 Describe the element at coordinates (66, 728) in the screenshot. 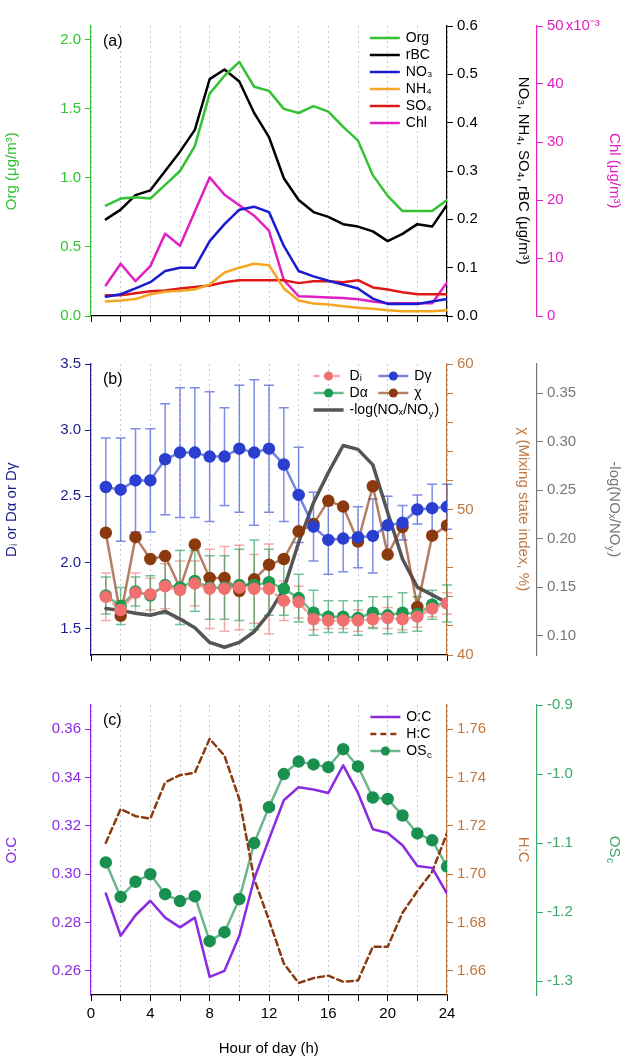

I see `y-tick-label: 0.36` at that location.